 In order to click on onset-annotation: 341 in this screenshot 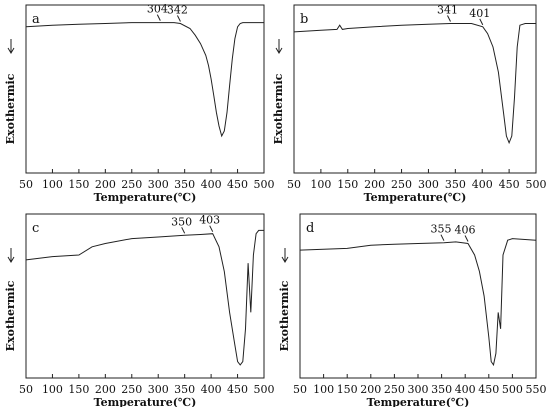, I will do `click(447, 9)`.